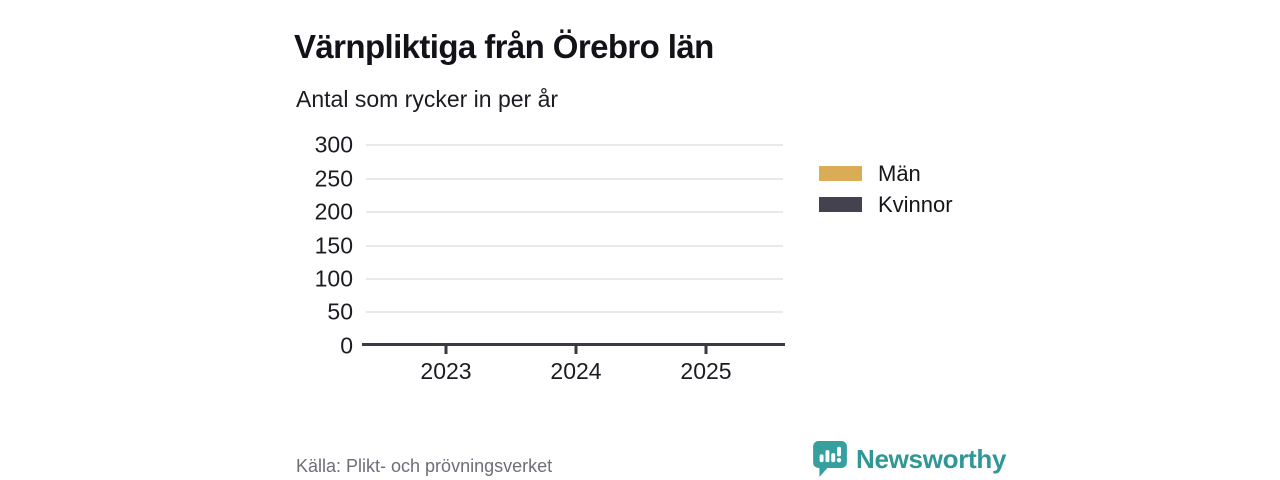  I want to click on y-tick-label: 0, so click(346, 345).